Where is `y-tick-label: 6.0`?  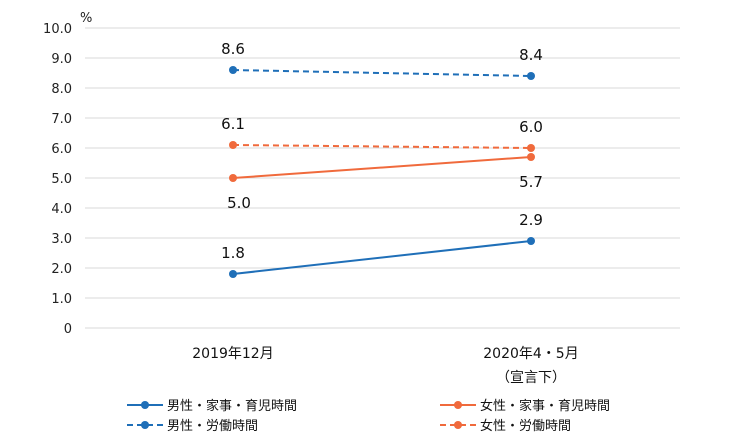 y-tick-label: 6.0 is located at coordinates (61, 149).